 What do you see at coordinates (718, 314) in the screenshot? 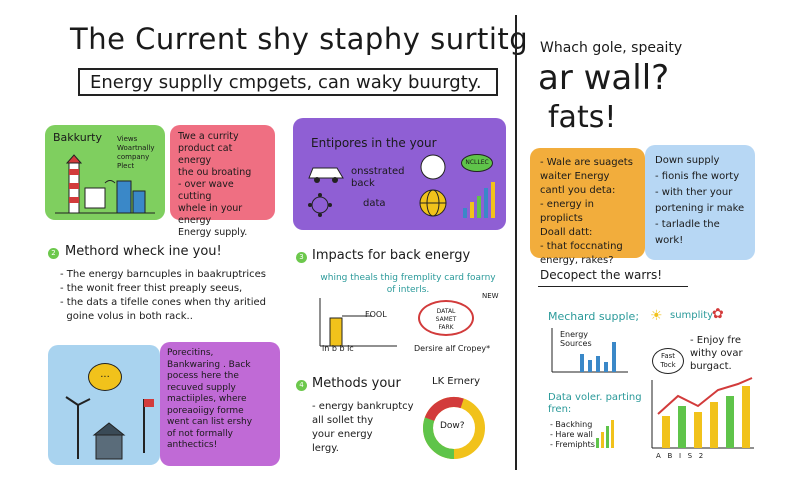
I see `gear-icon: ✿` at bounding box center [718, 314].